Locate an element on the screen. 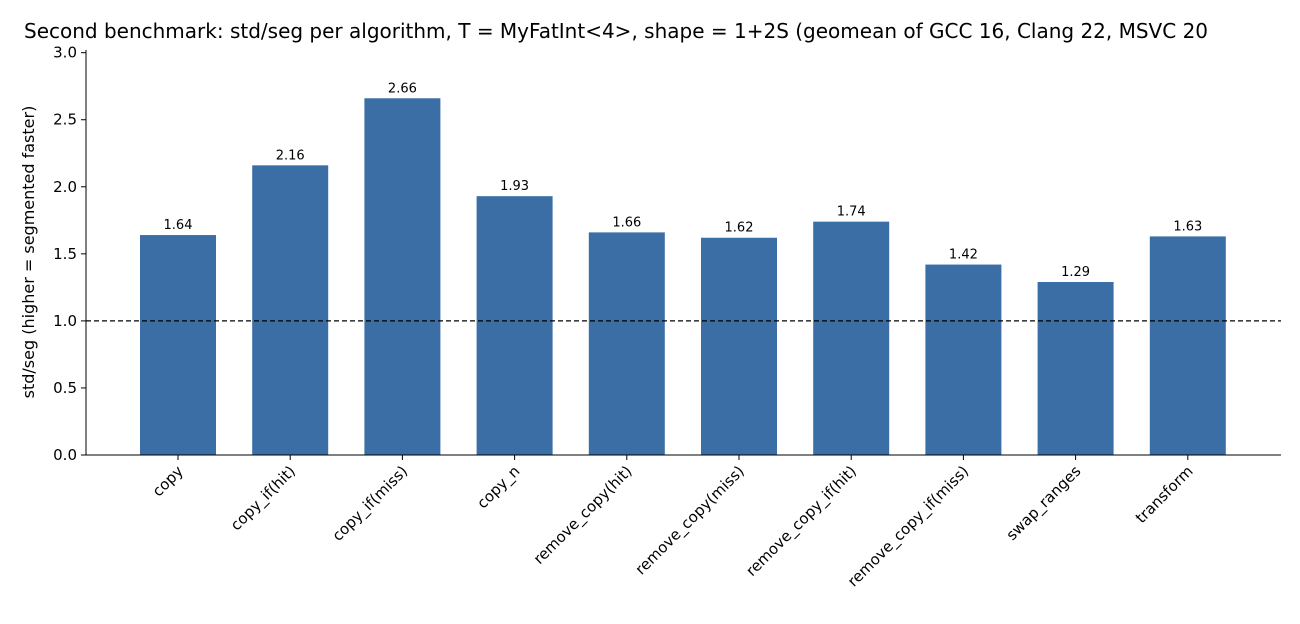  y-tick-label: 2.0 is located at coordinates (65, 187).